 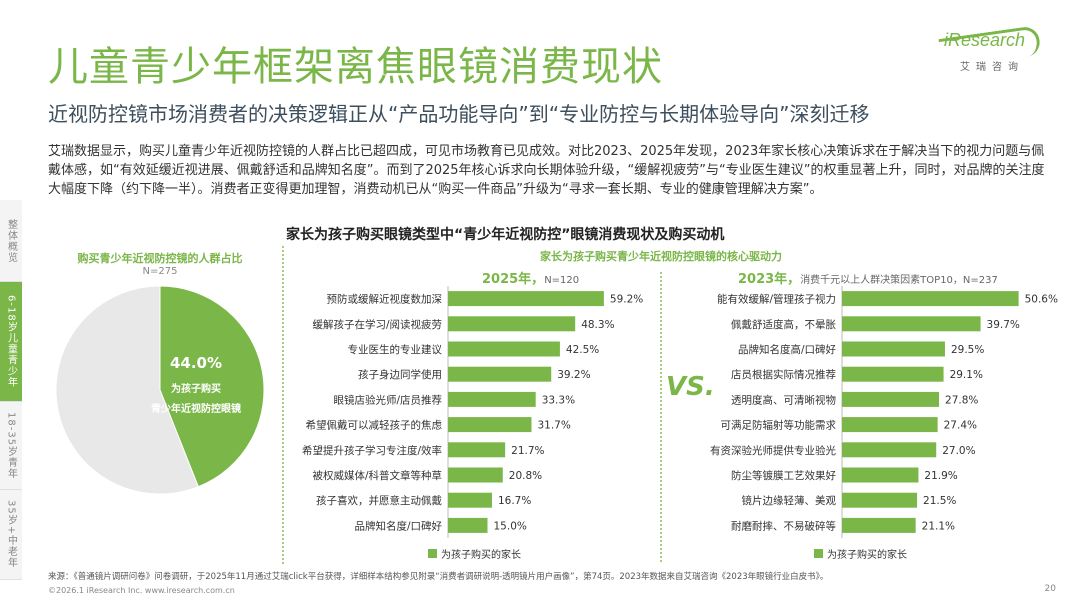 What do you see at coordinates (783, 374) in the screenshot?
I see `bar-category-label: 店员根据实际情况推荐` at bounding box center [783, 374].